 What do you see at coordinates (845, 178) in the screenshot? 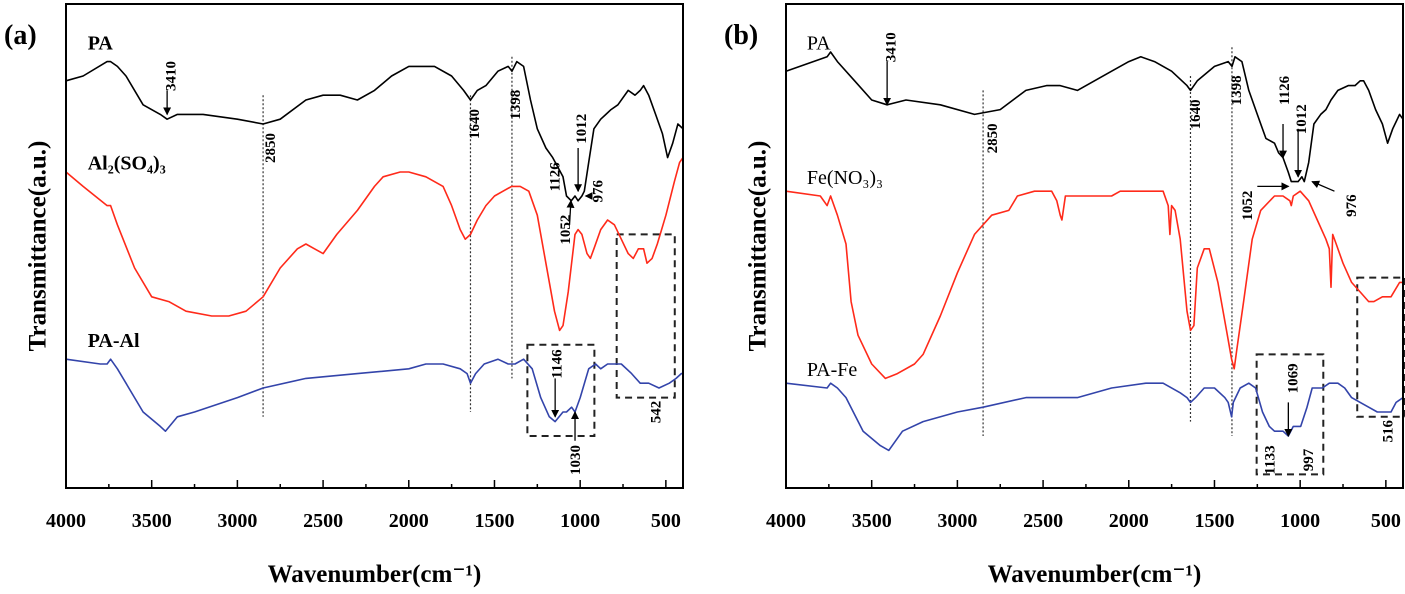
I see `series-label: Fe(NO₃)₃` at bounding box center [845, 178].